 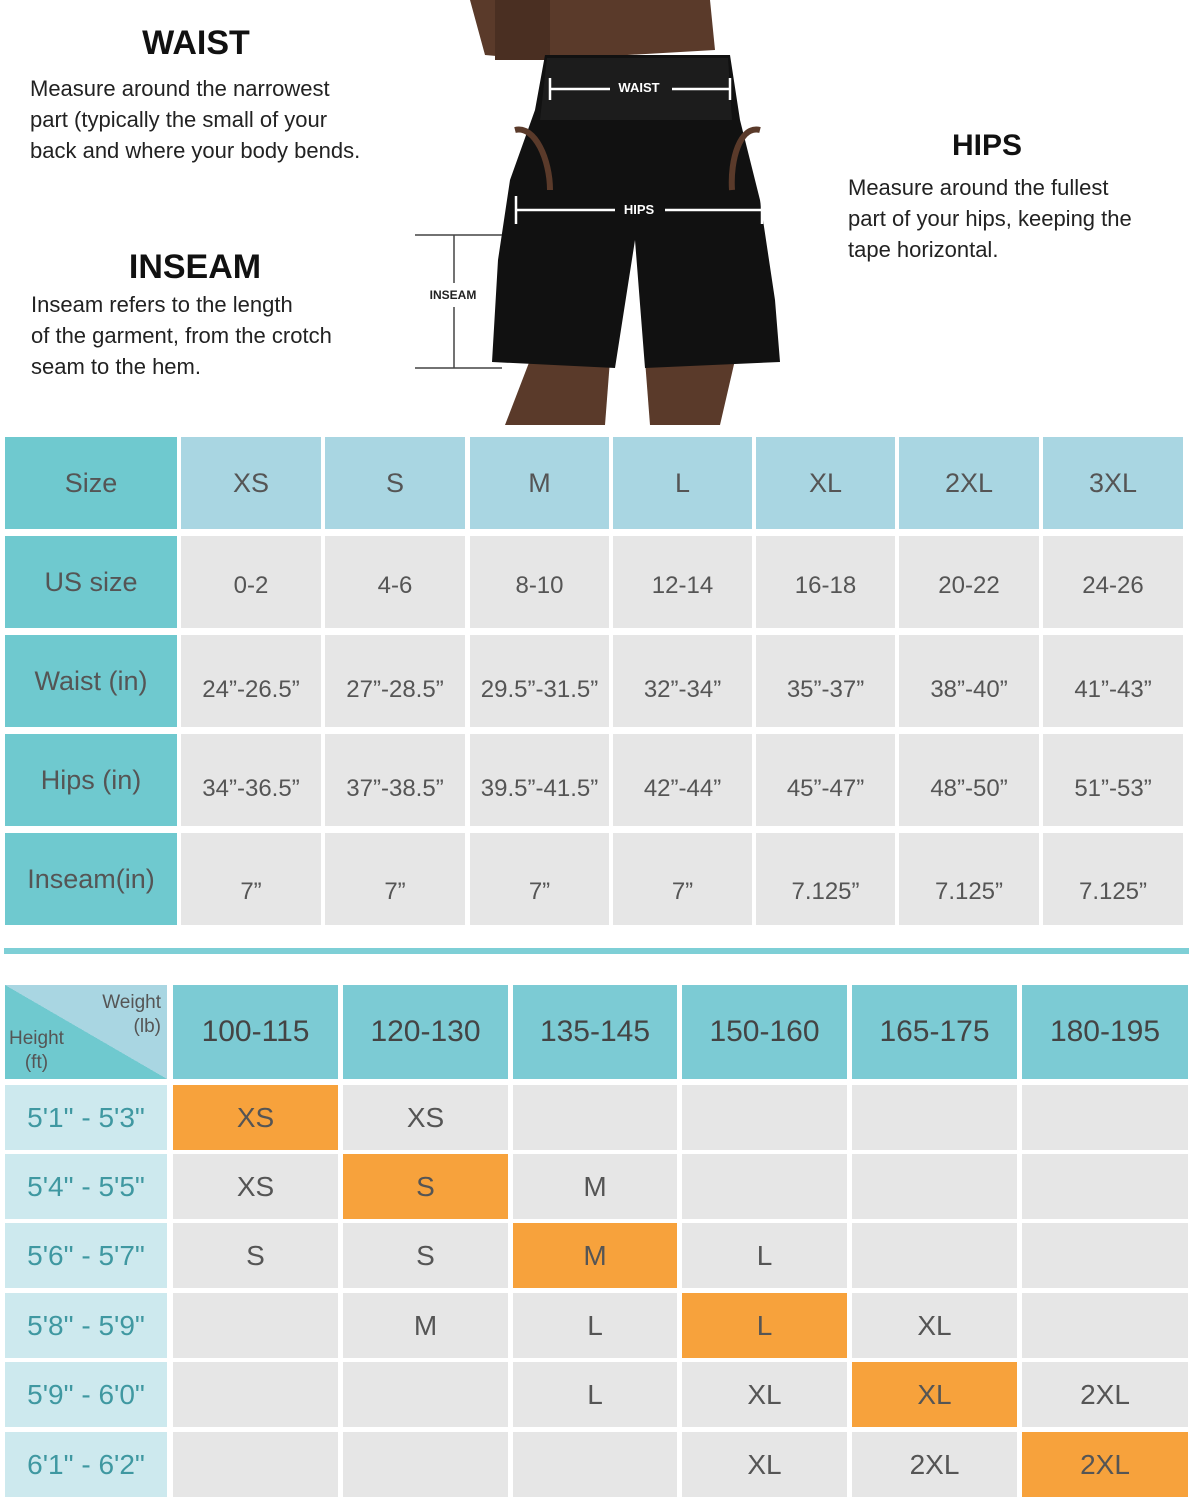 What do you see at coordinates (162, 304) in the screenshot?
I see `text-line: Inseam refers to the length` at bounding box center [162, 304].